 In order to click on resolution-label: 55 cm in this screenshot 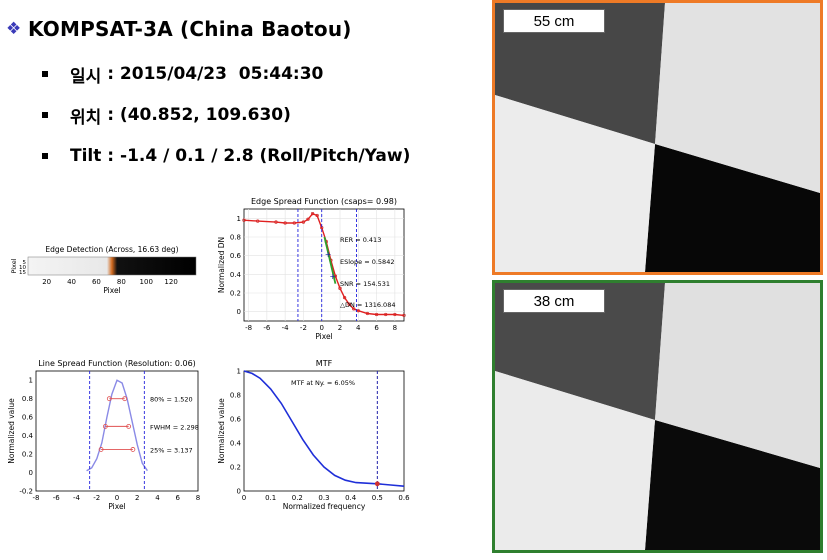, I will do `click(554, 21)`.